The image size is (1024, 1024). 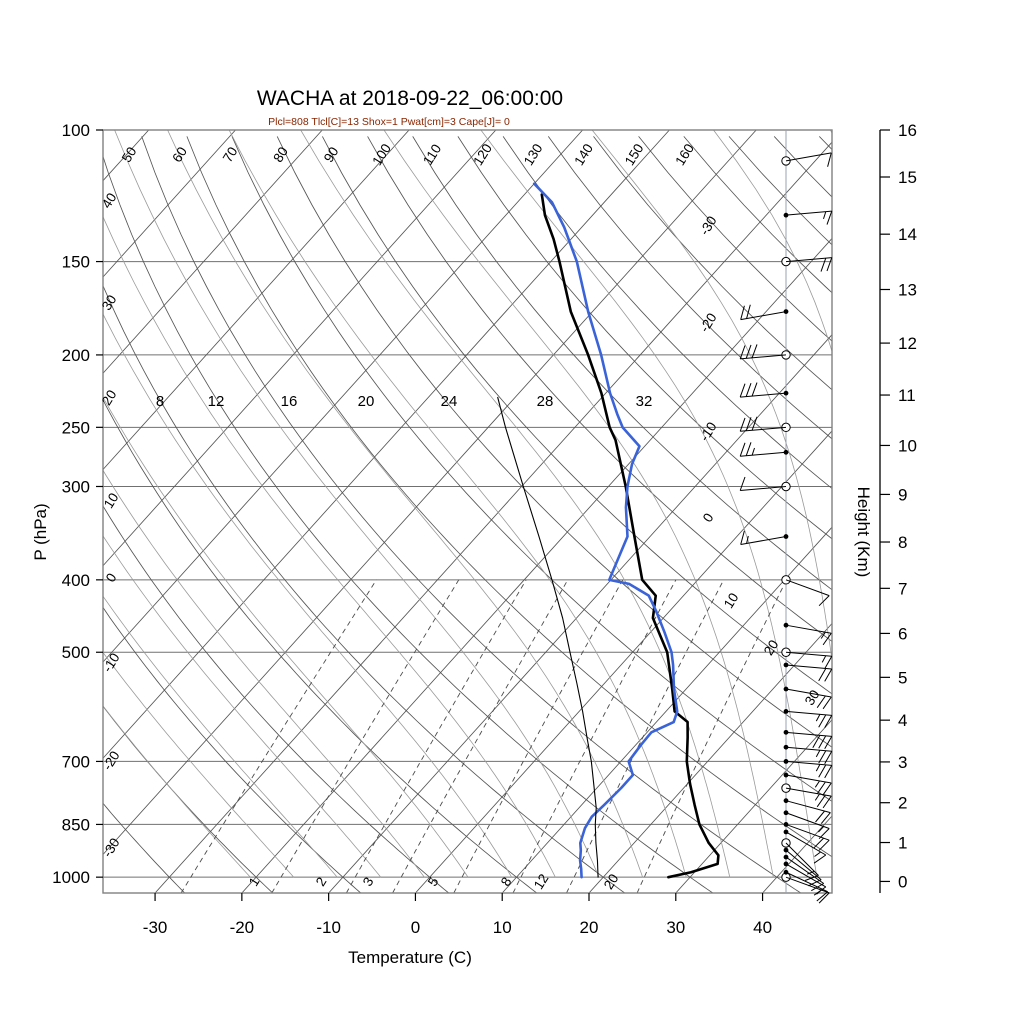 What do you see at coordinates (109, 397) in the screenshot?
I see `dry-adiabat-label-left: 20` at bounding box center [109, 397].